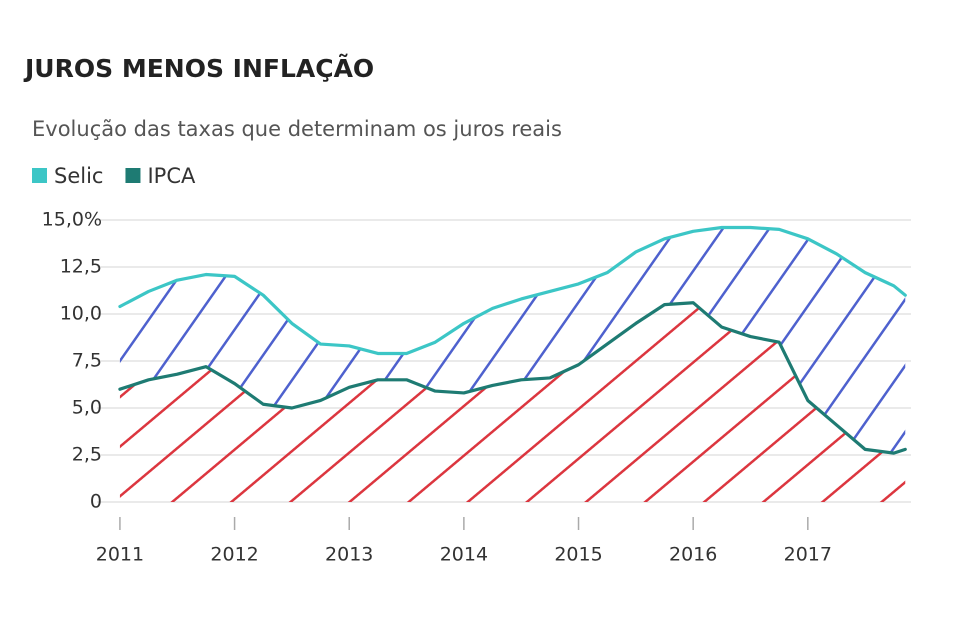  I want to click on x-tick-label: 2012, so click(234, 555).